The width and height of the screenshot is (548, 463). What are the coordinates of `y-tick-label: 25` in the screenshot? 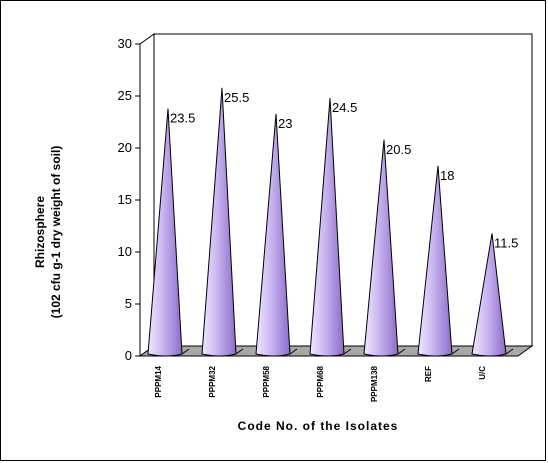 It's located at (125, 95).